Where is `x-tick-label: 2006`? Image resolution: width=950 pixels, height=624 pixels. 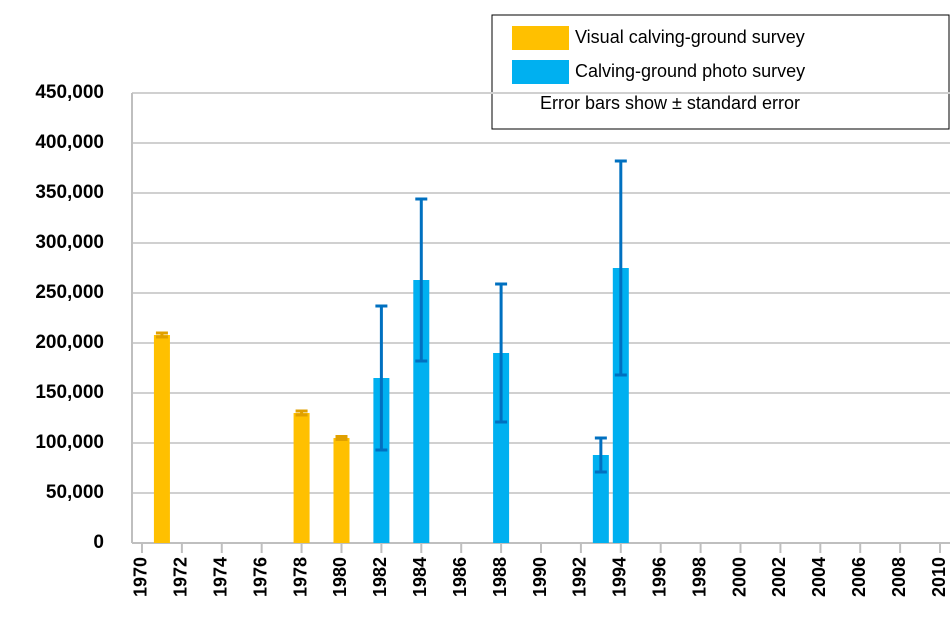
x-tick-label: 2006 is located at coordinates (859, 577).